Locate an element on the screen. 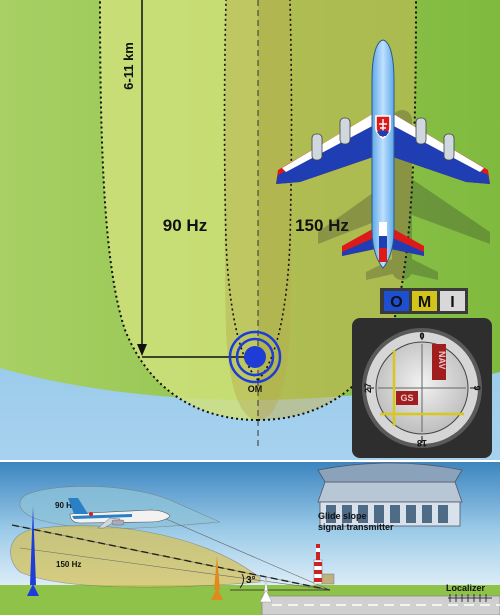 Image resolution: width=500 pixels, height=615 pixels. label-90hz-top: 90 Hz is located at coordinates (185, 225).